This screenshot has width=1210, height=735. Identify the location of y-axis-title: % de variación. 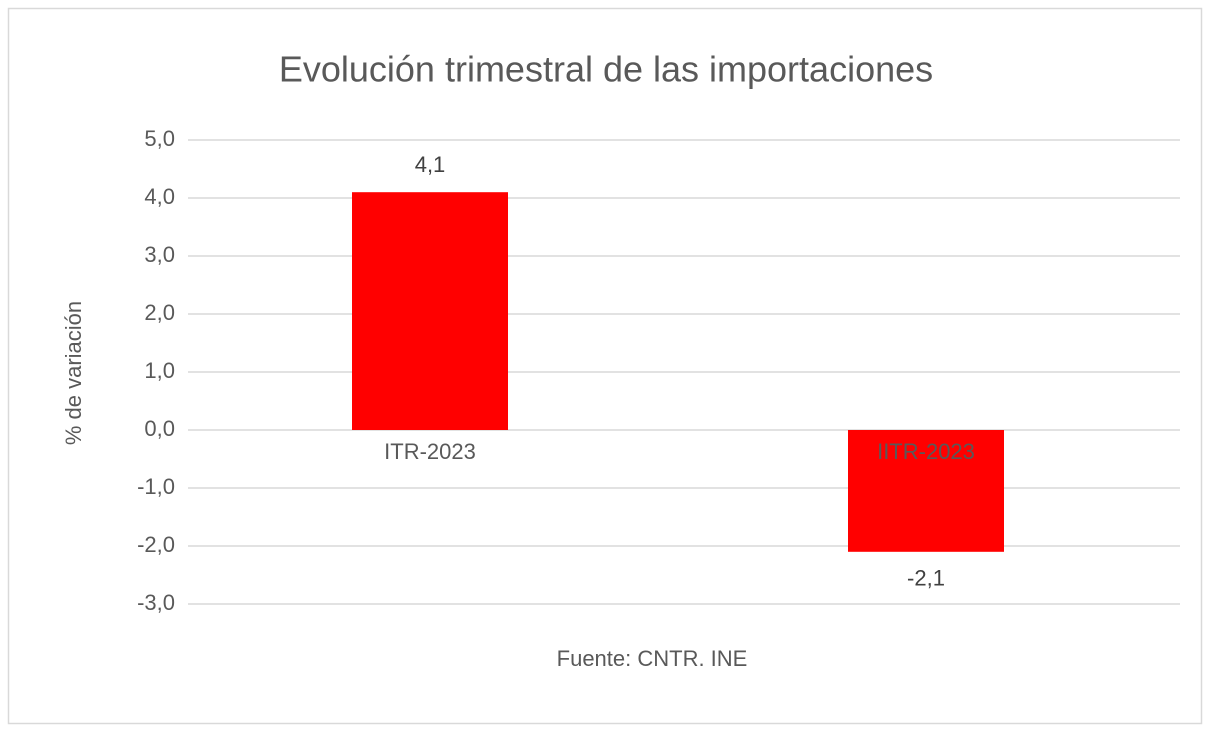
(73, 373).